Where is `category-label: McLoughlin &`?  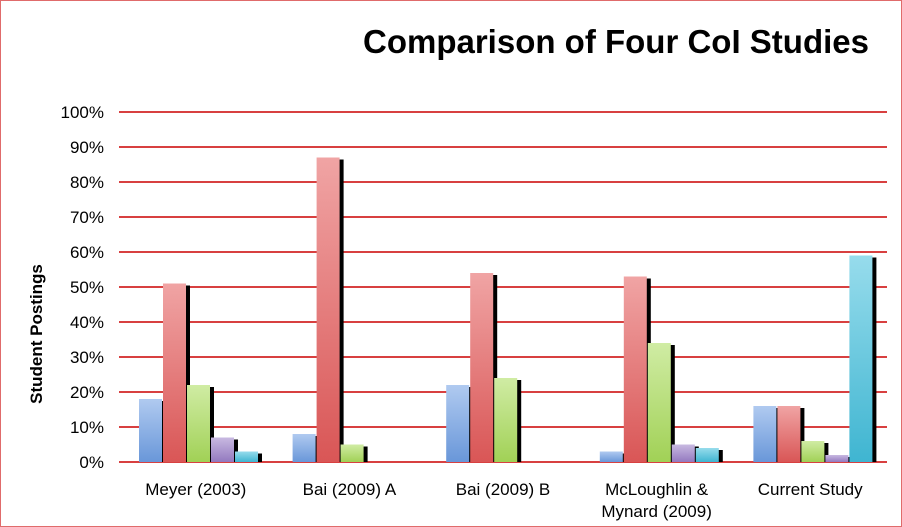 category-label: McLoughlin & is located at coordinates (657, 489).